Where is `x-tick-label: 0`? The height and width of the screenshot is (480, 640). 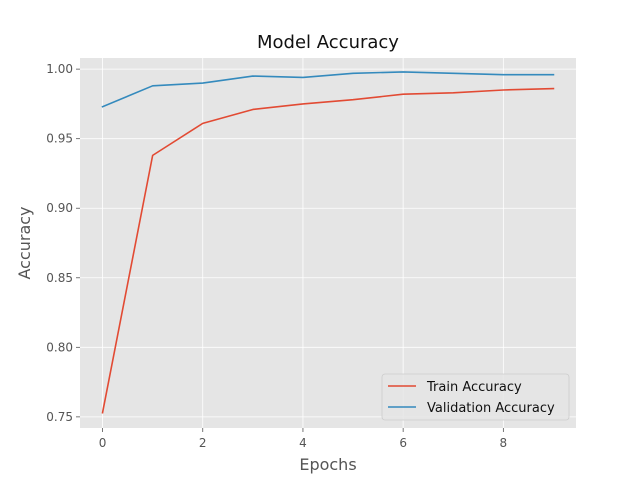 x-tick-label: 0 is located at coordinates (103, 443).